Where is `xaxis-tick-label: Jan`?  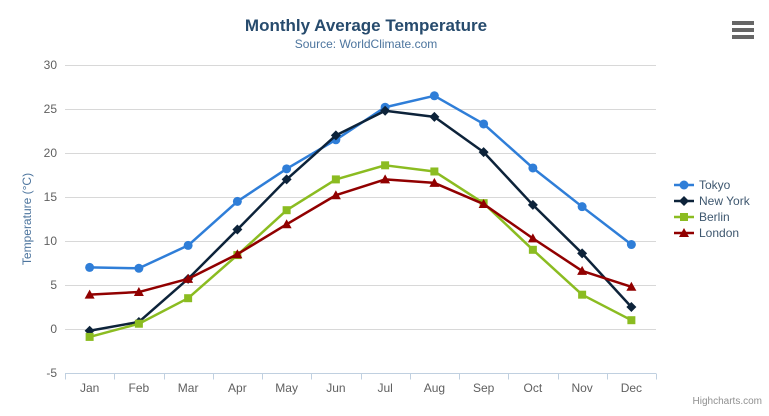
xaxis-tick-label: Jan is located at coordinates (89, 388).